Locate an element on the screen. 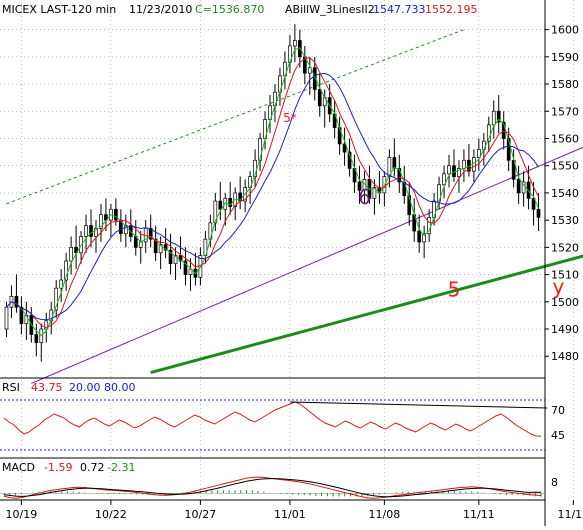 Image resolution: width=583 pixels, height=530 pixels. price-tick-label: 1510 is located at coordinates (565, 275).